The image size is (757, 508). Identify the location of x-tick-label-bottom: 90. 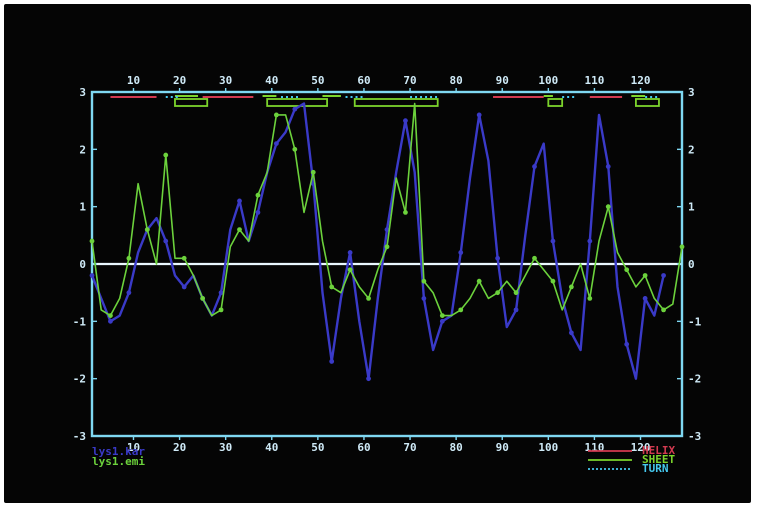
(502, 447).